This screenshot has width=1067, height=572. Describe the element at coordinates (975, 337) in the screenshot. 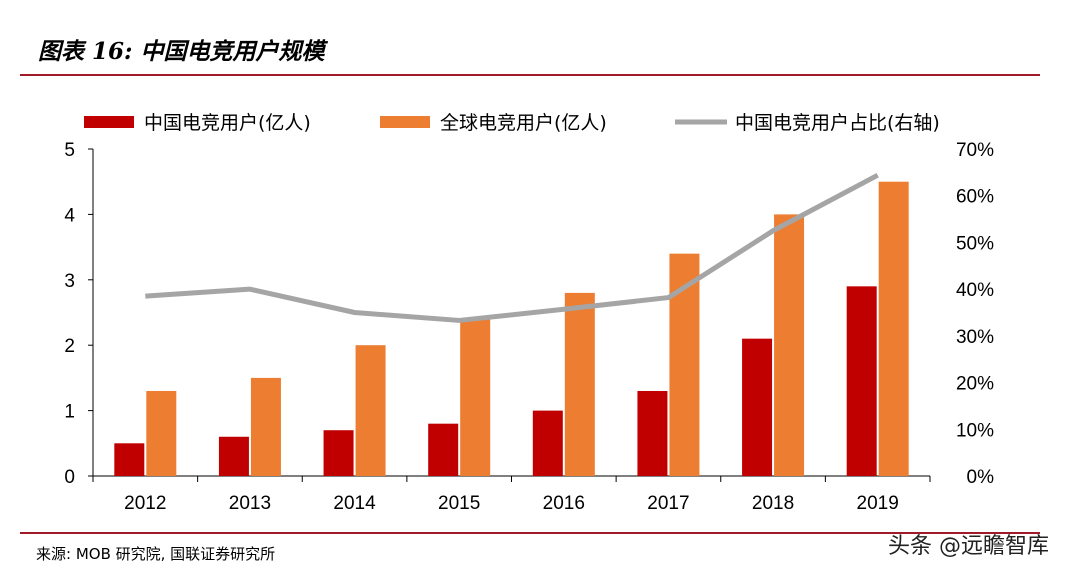

I see `y2-tick-label: 30%` at that location.